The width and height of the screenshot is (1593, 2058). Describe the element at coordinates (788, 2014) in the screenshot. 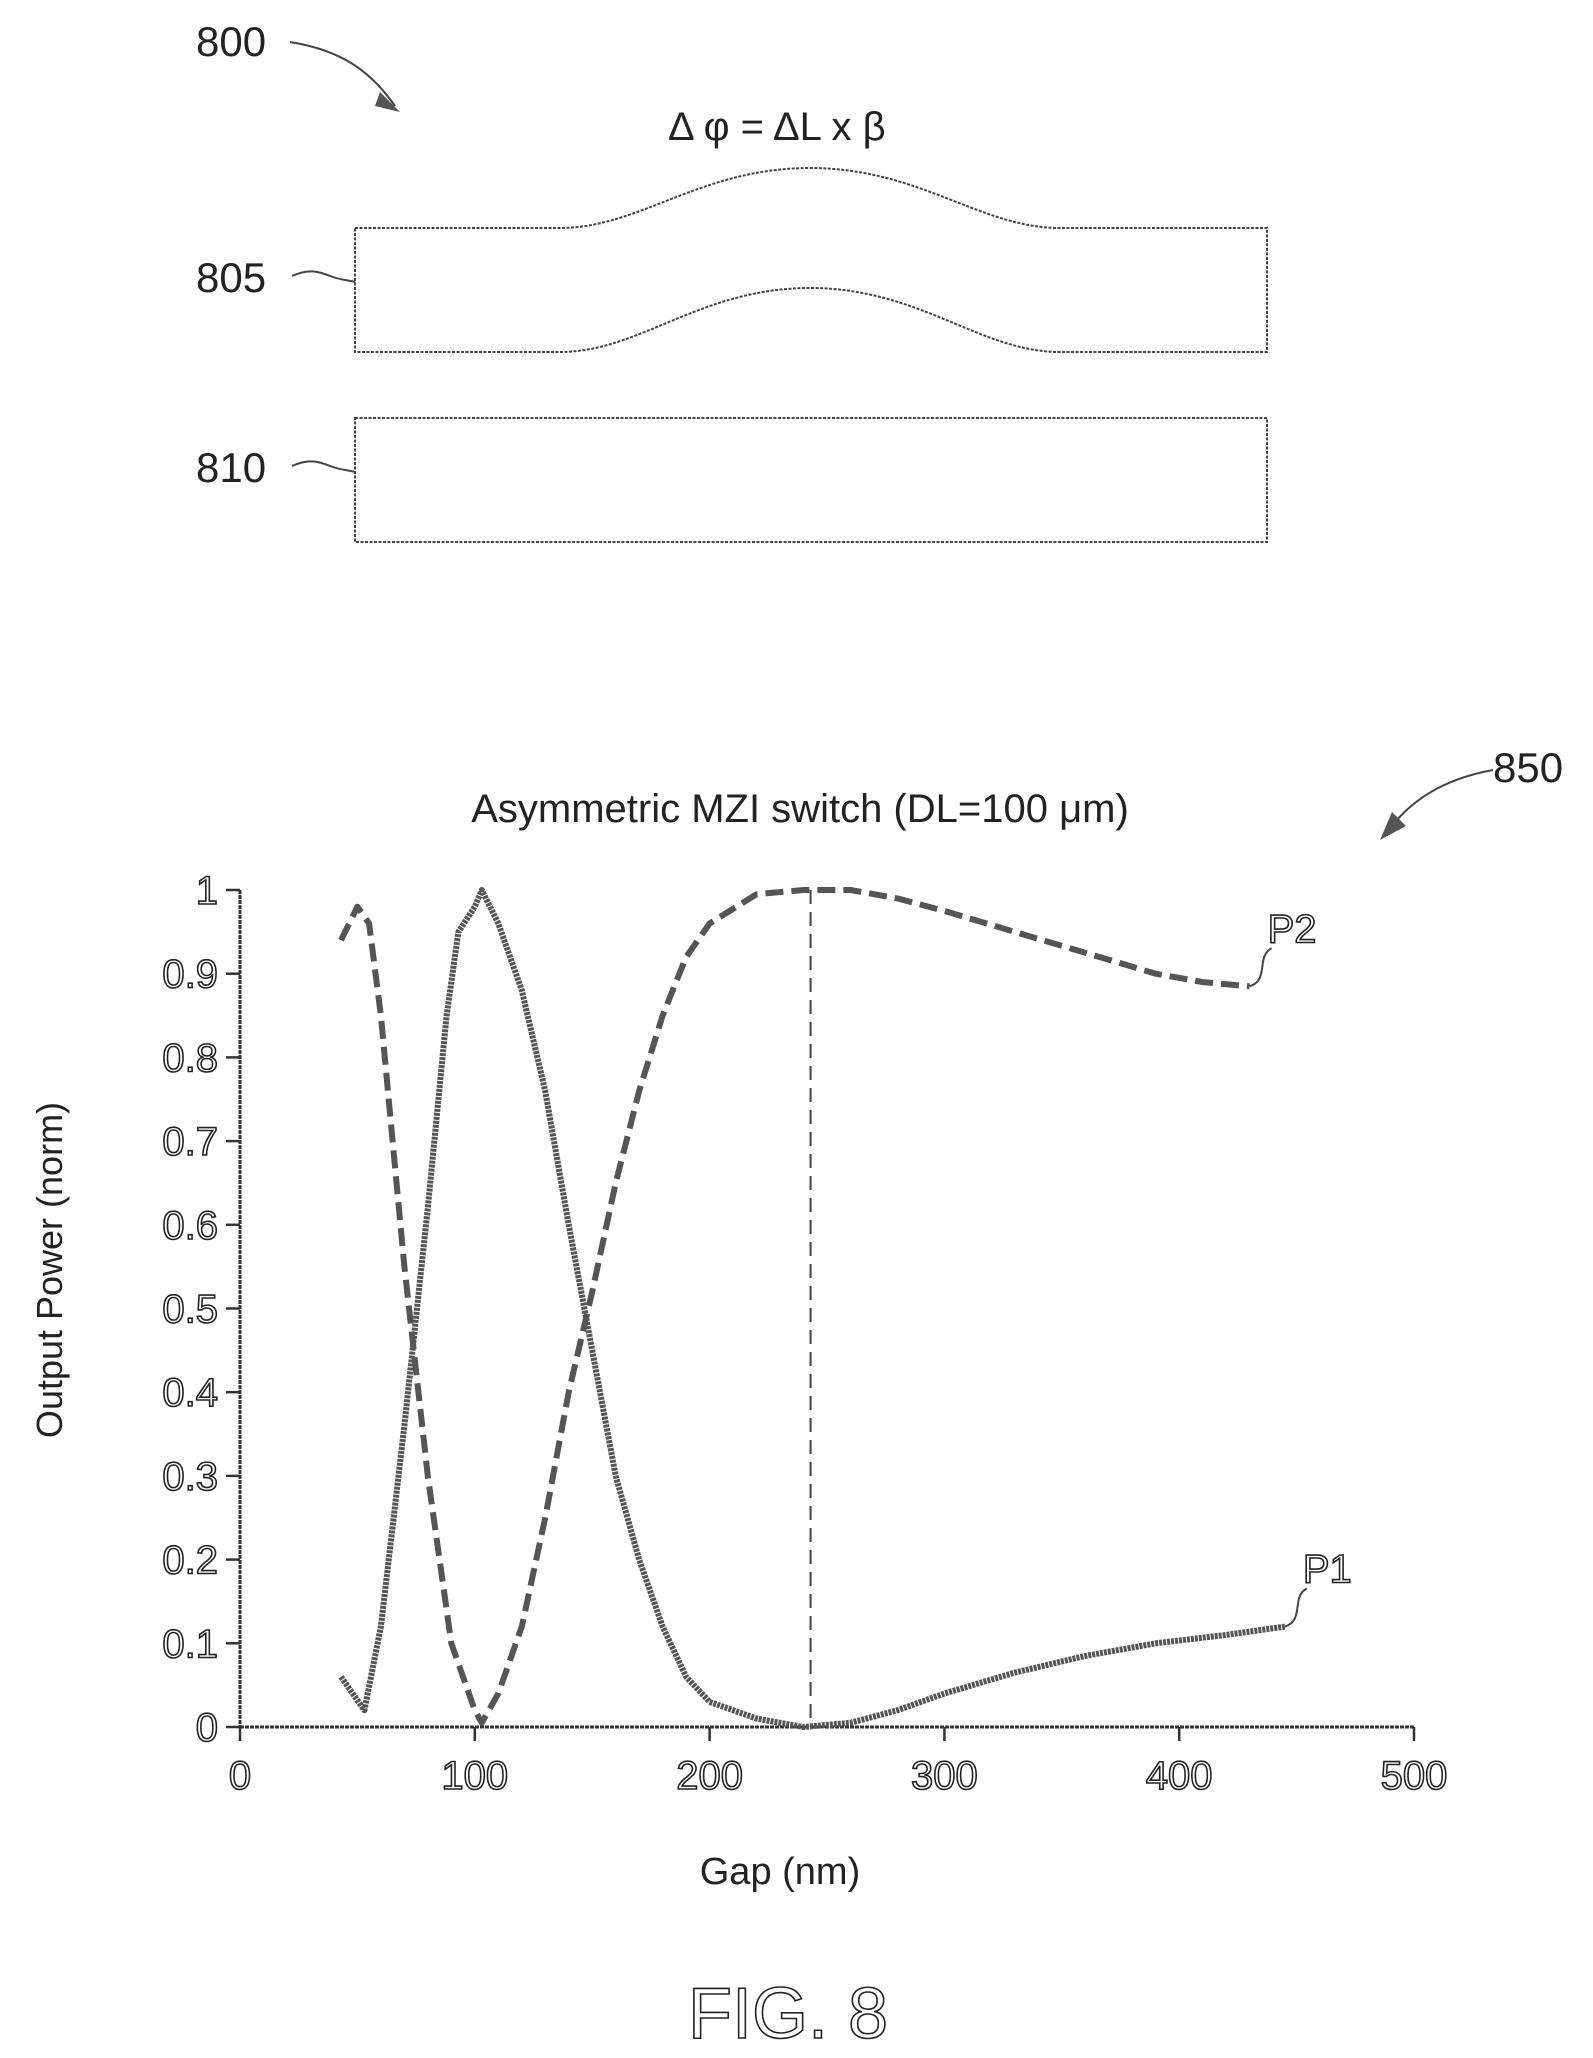

I see `figure-caption: FIG. 8` at that location.